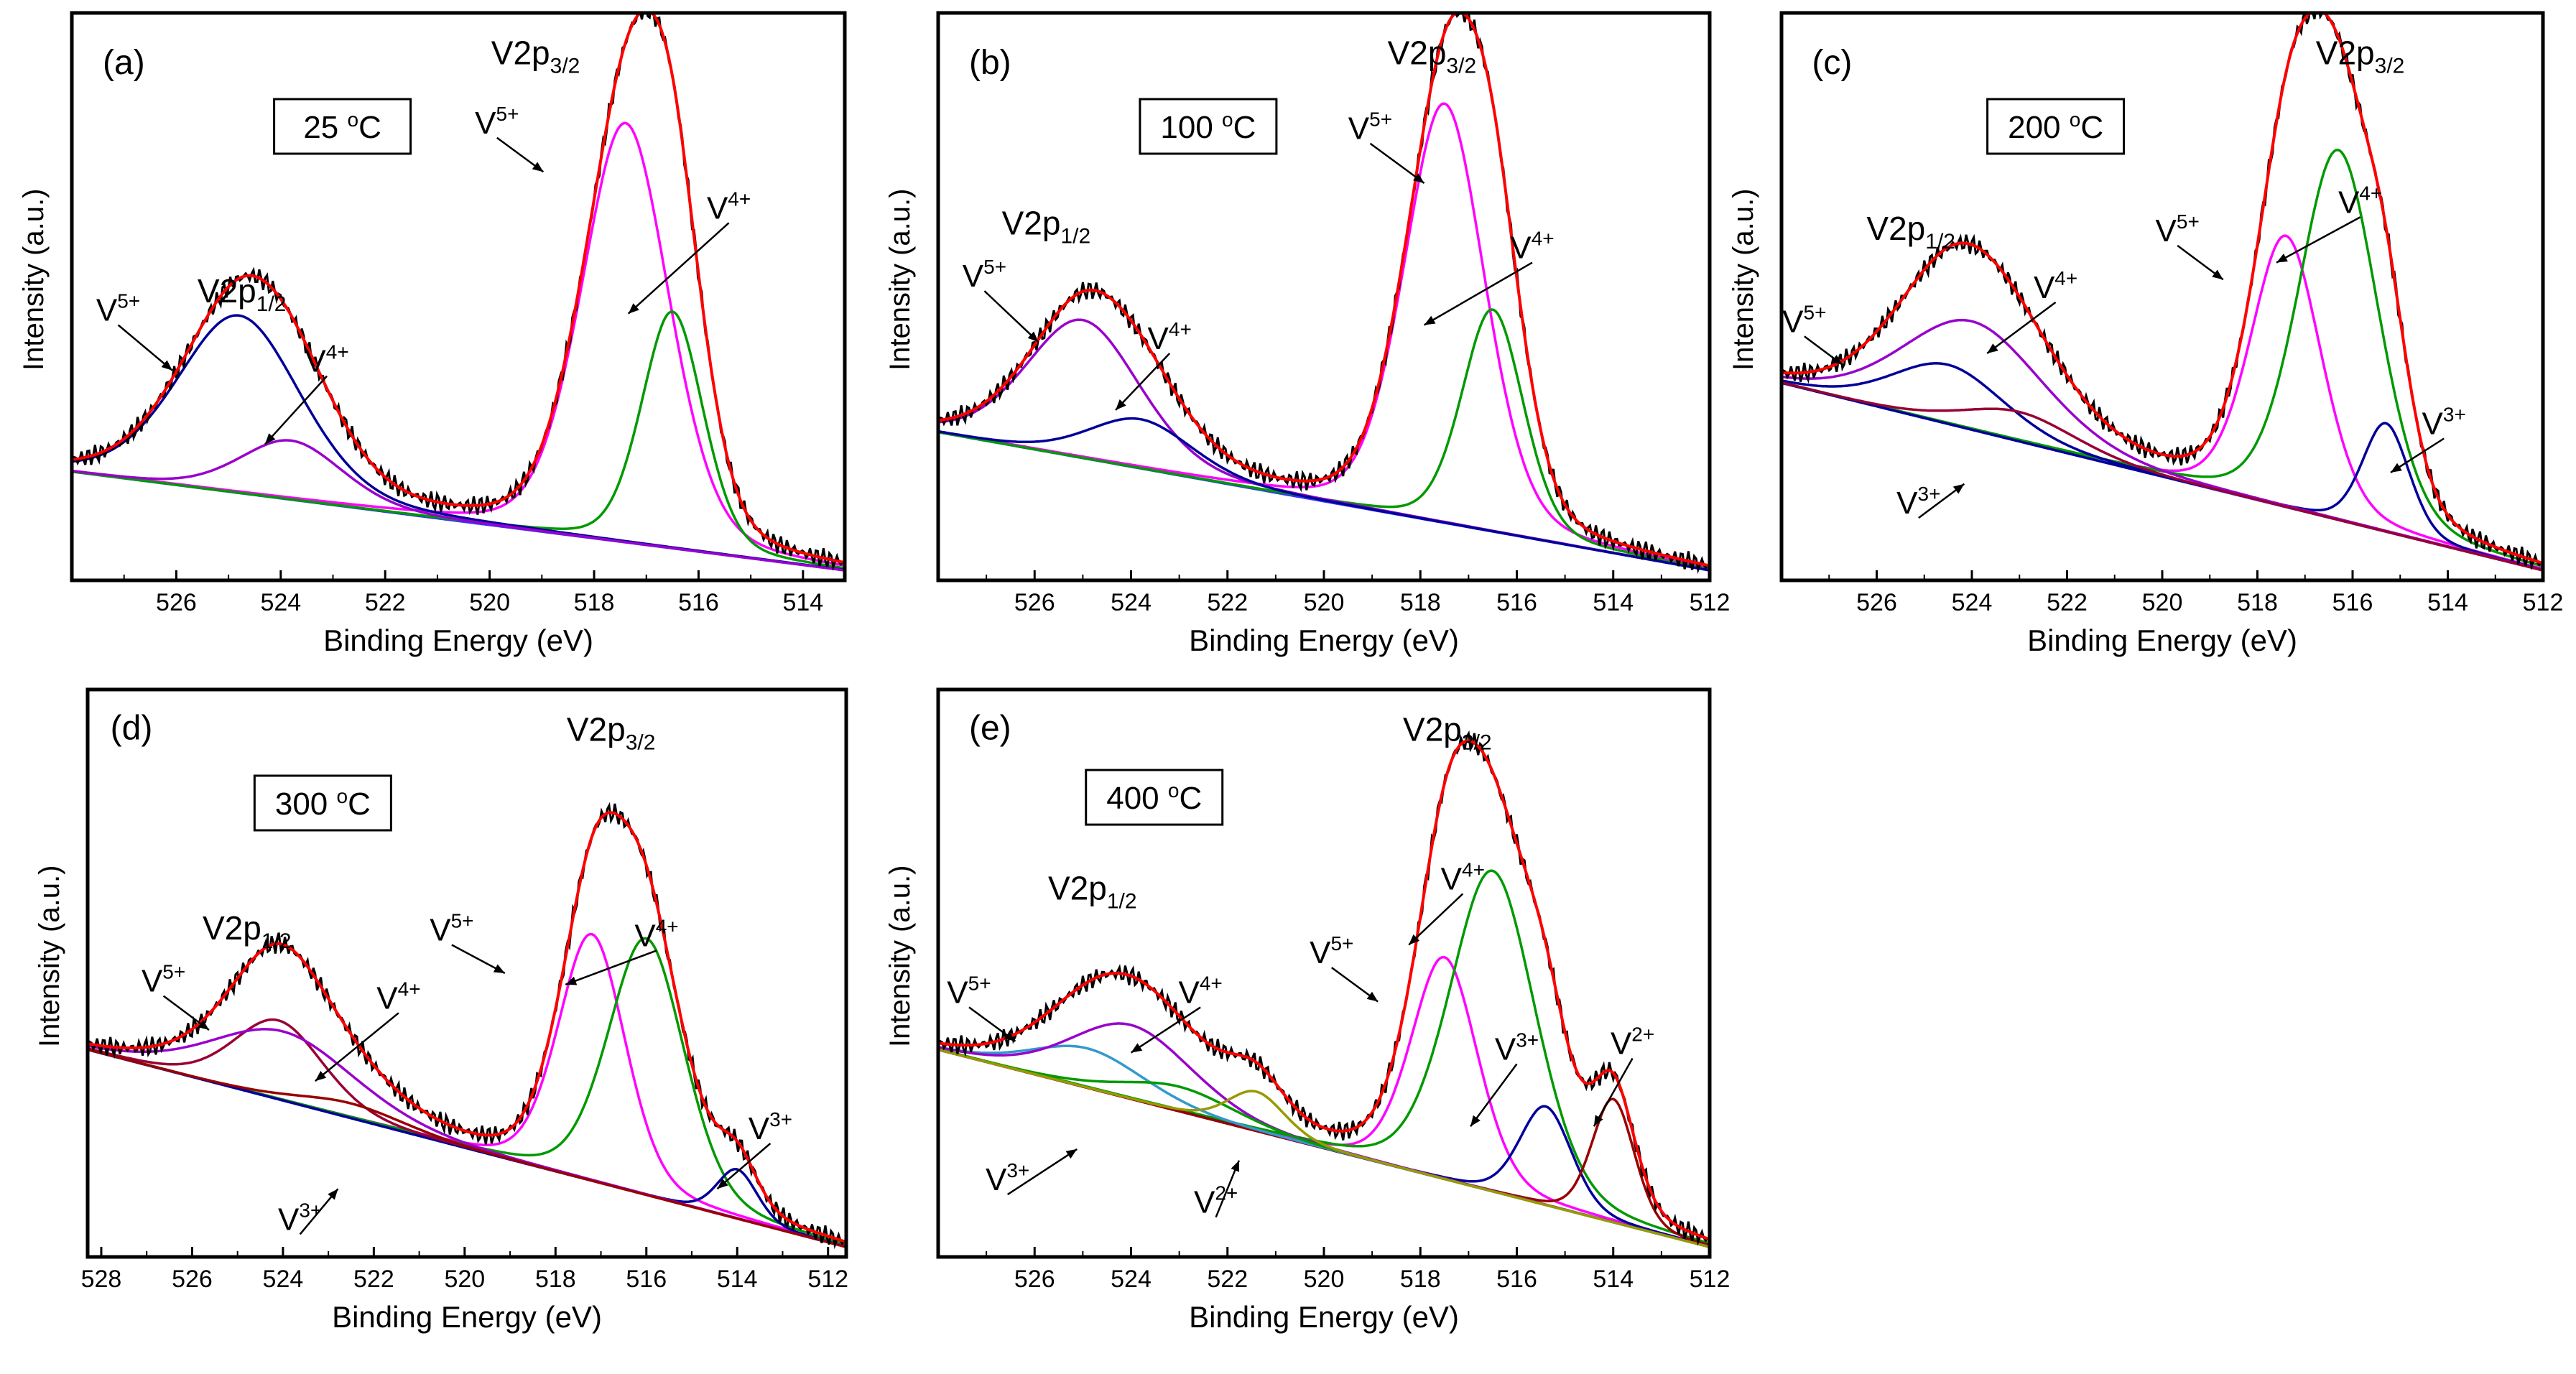 This screenshot has height=1374, width=2576. I want to click on tag-label-e-4: V5+, so click(969, 991).